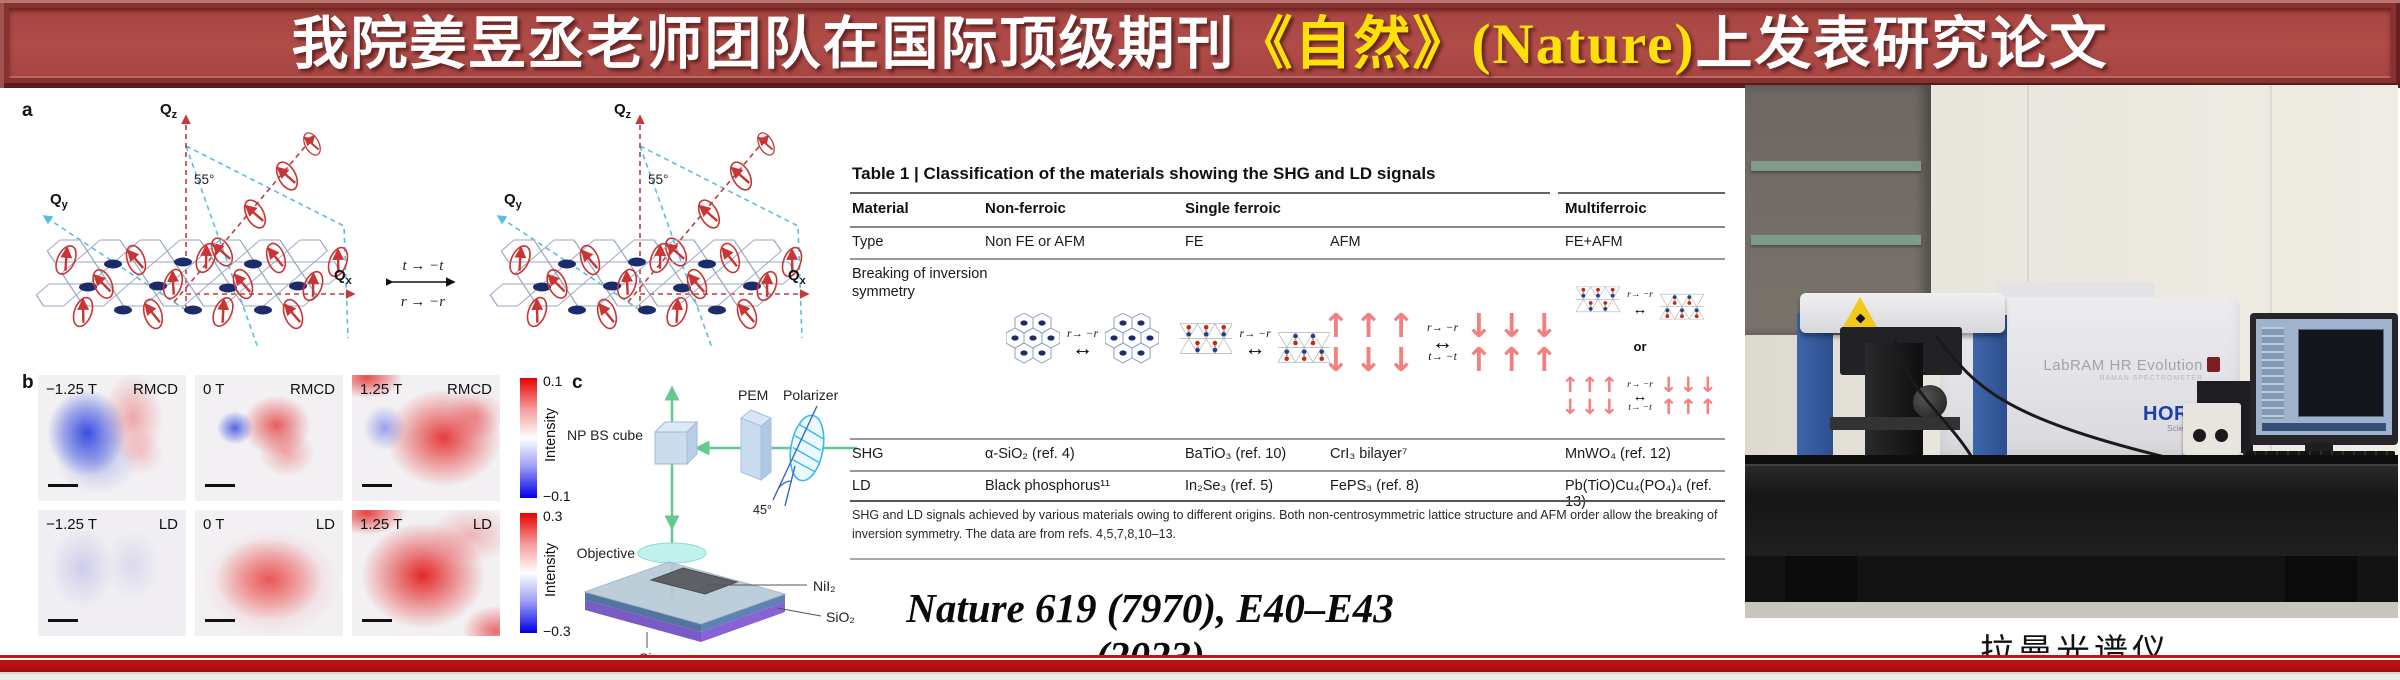  What do you see at coordinates (1200, 666) in the screenshot?
I see `bottom-ribbon-band` at bounding box center [1200, 666].